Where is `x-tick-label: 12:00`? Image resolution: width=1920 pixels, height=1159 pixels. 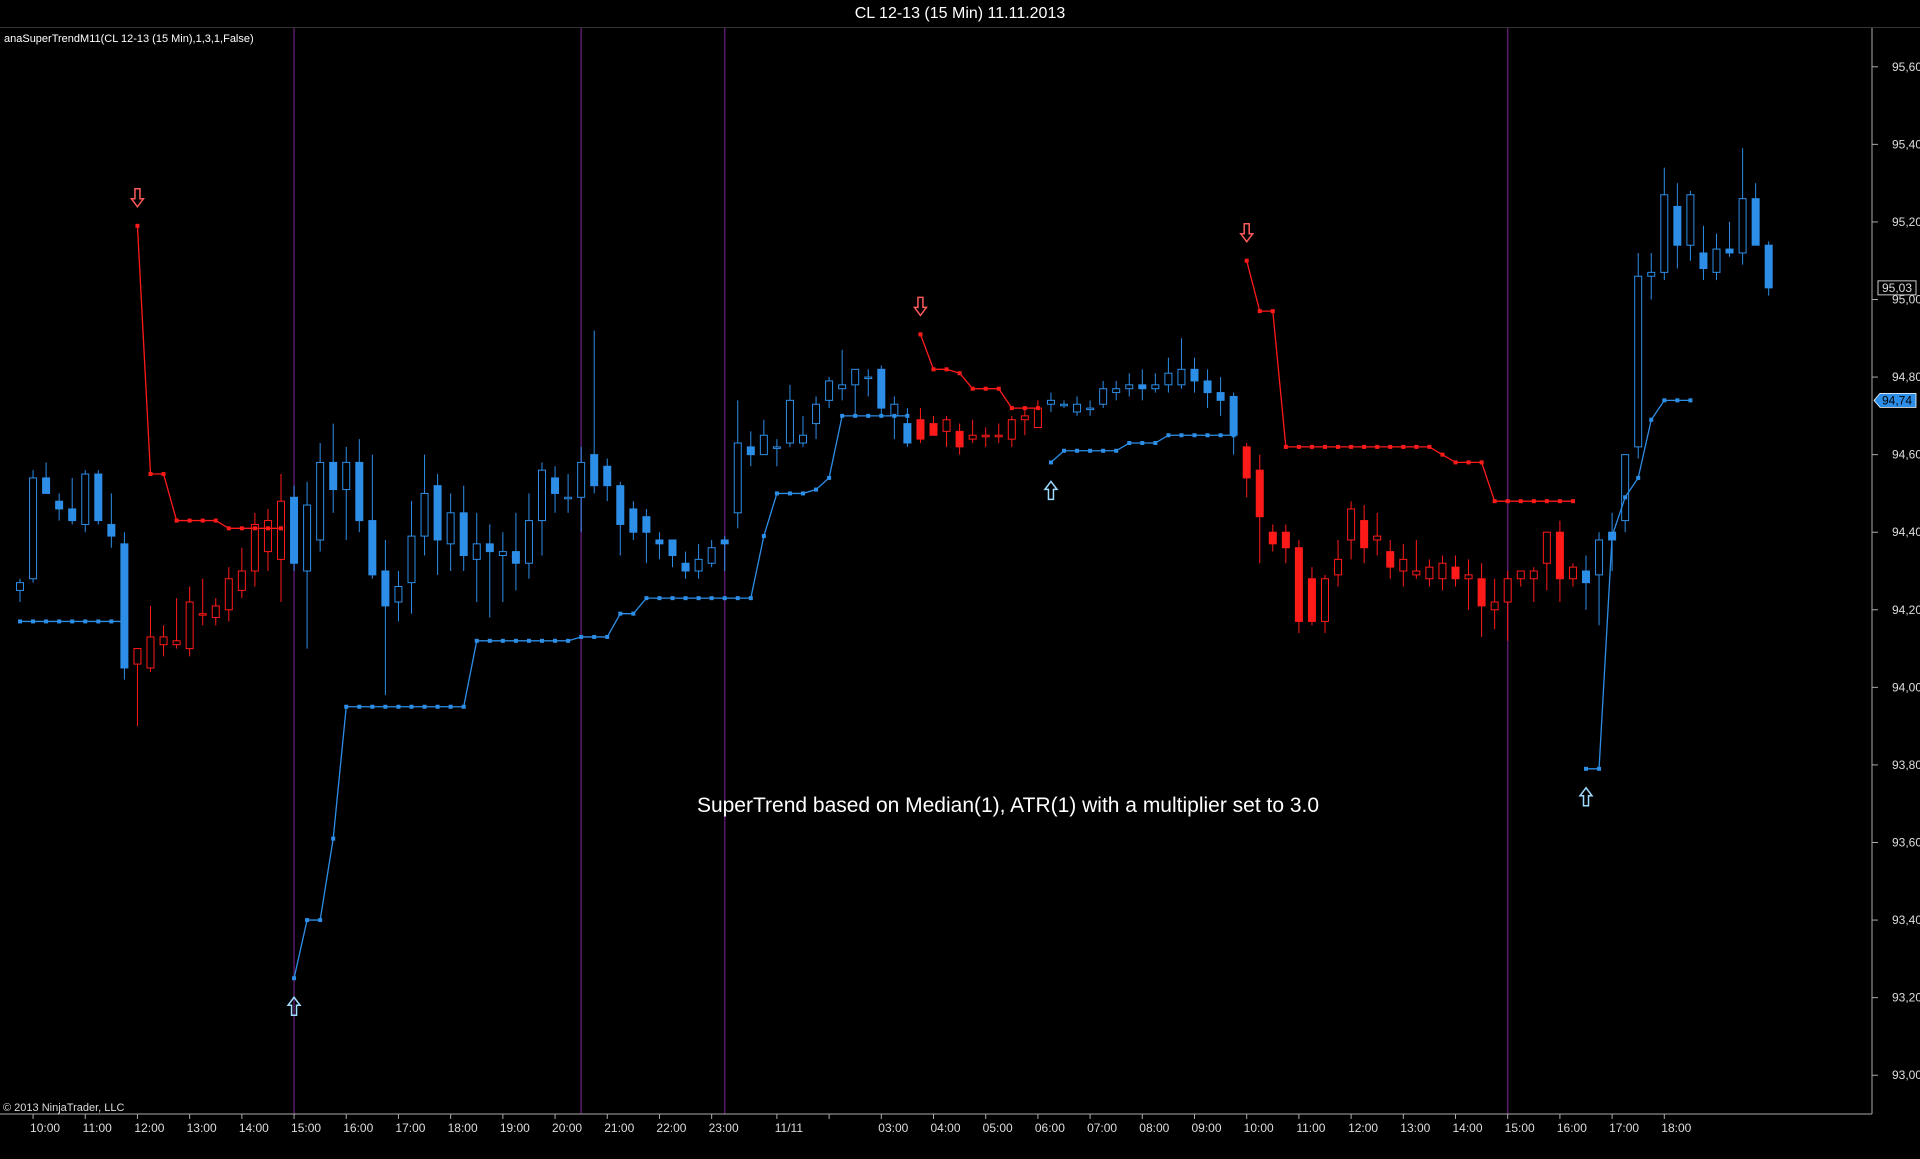
x-tick-label: 12:00 is located at coordinates (149, 1128).